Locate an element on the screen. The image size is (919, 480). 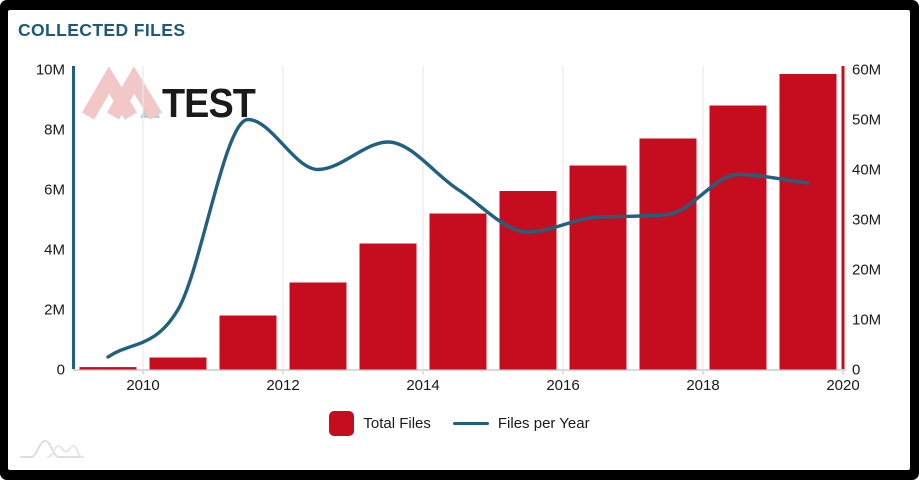
bar-2014 is located at coordinates (458, 291).